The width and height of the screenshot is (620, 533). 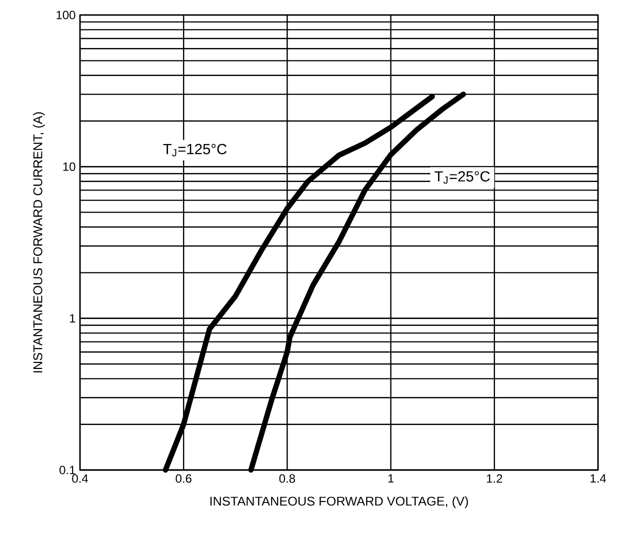 What do you see at coordinates (69, 166) in the screenshot?
I see `y-tick-label: 10` at bounding box center [69, 166].